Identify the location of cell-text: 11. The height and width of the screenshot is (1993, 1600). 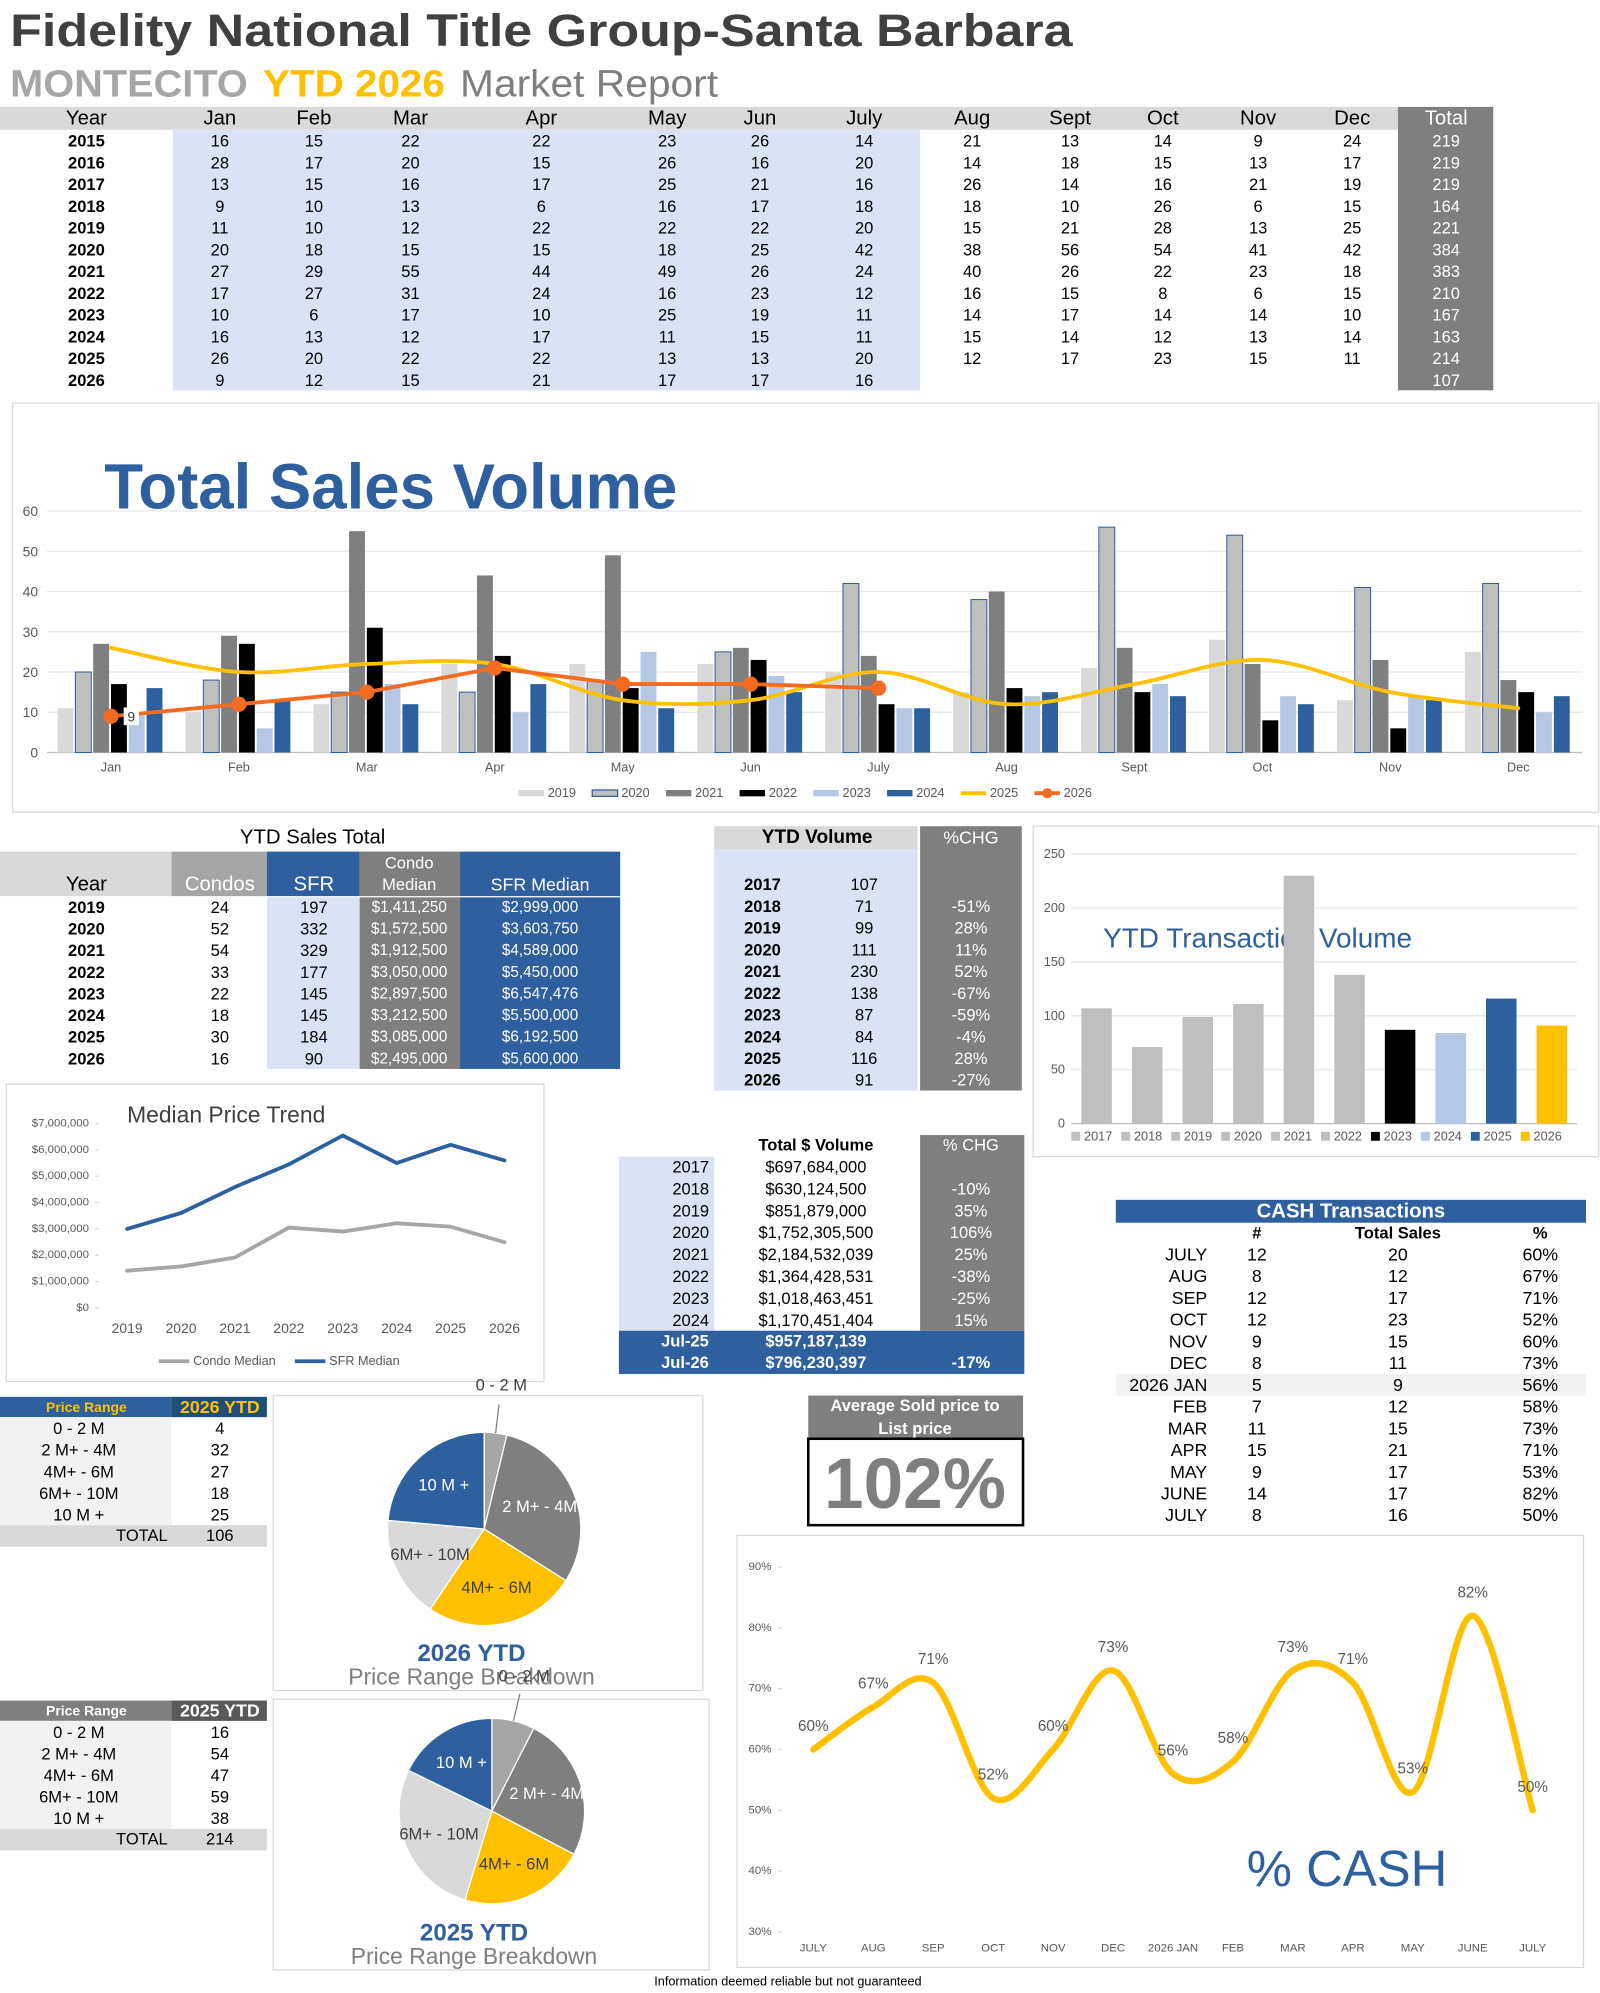
(1398, 1363).